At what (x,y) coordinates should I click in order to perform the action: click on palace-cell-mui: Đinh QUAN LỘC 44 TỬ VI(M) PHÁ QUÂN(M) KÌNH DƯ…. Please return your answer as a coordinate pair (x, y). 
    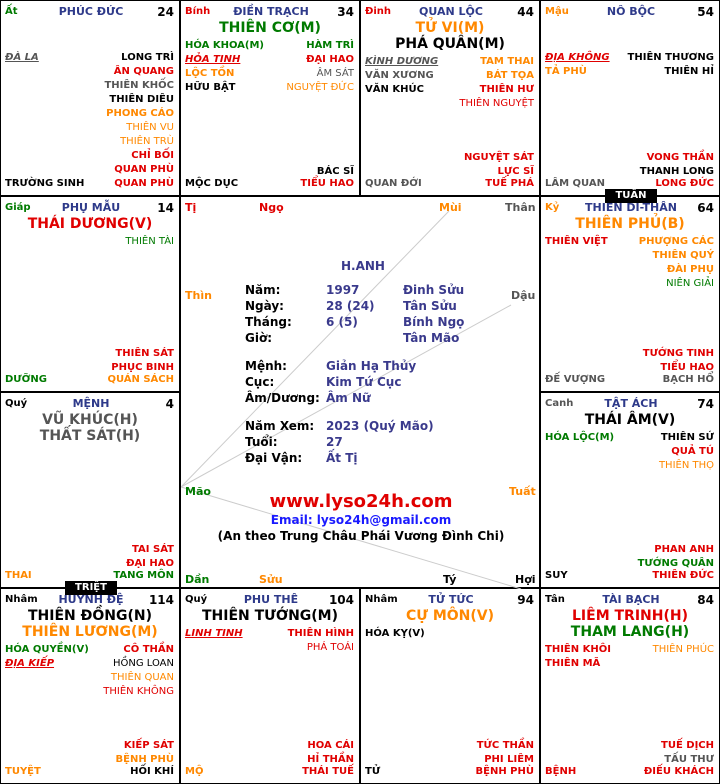
    Looking at the image, I should click on (450, 98).